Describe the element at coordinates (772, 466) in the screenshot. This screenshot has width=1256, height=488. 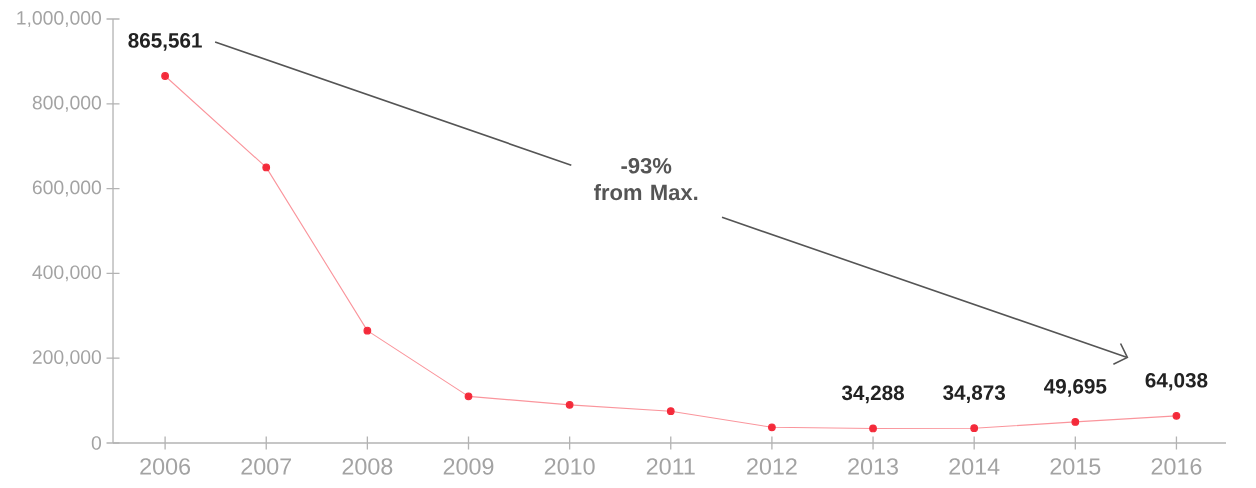
I see `x-tick-label: 2012` at that location.